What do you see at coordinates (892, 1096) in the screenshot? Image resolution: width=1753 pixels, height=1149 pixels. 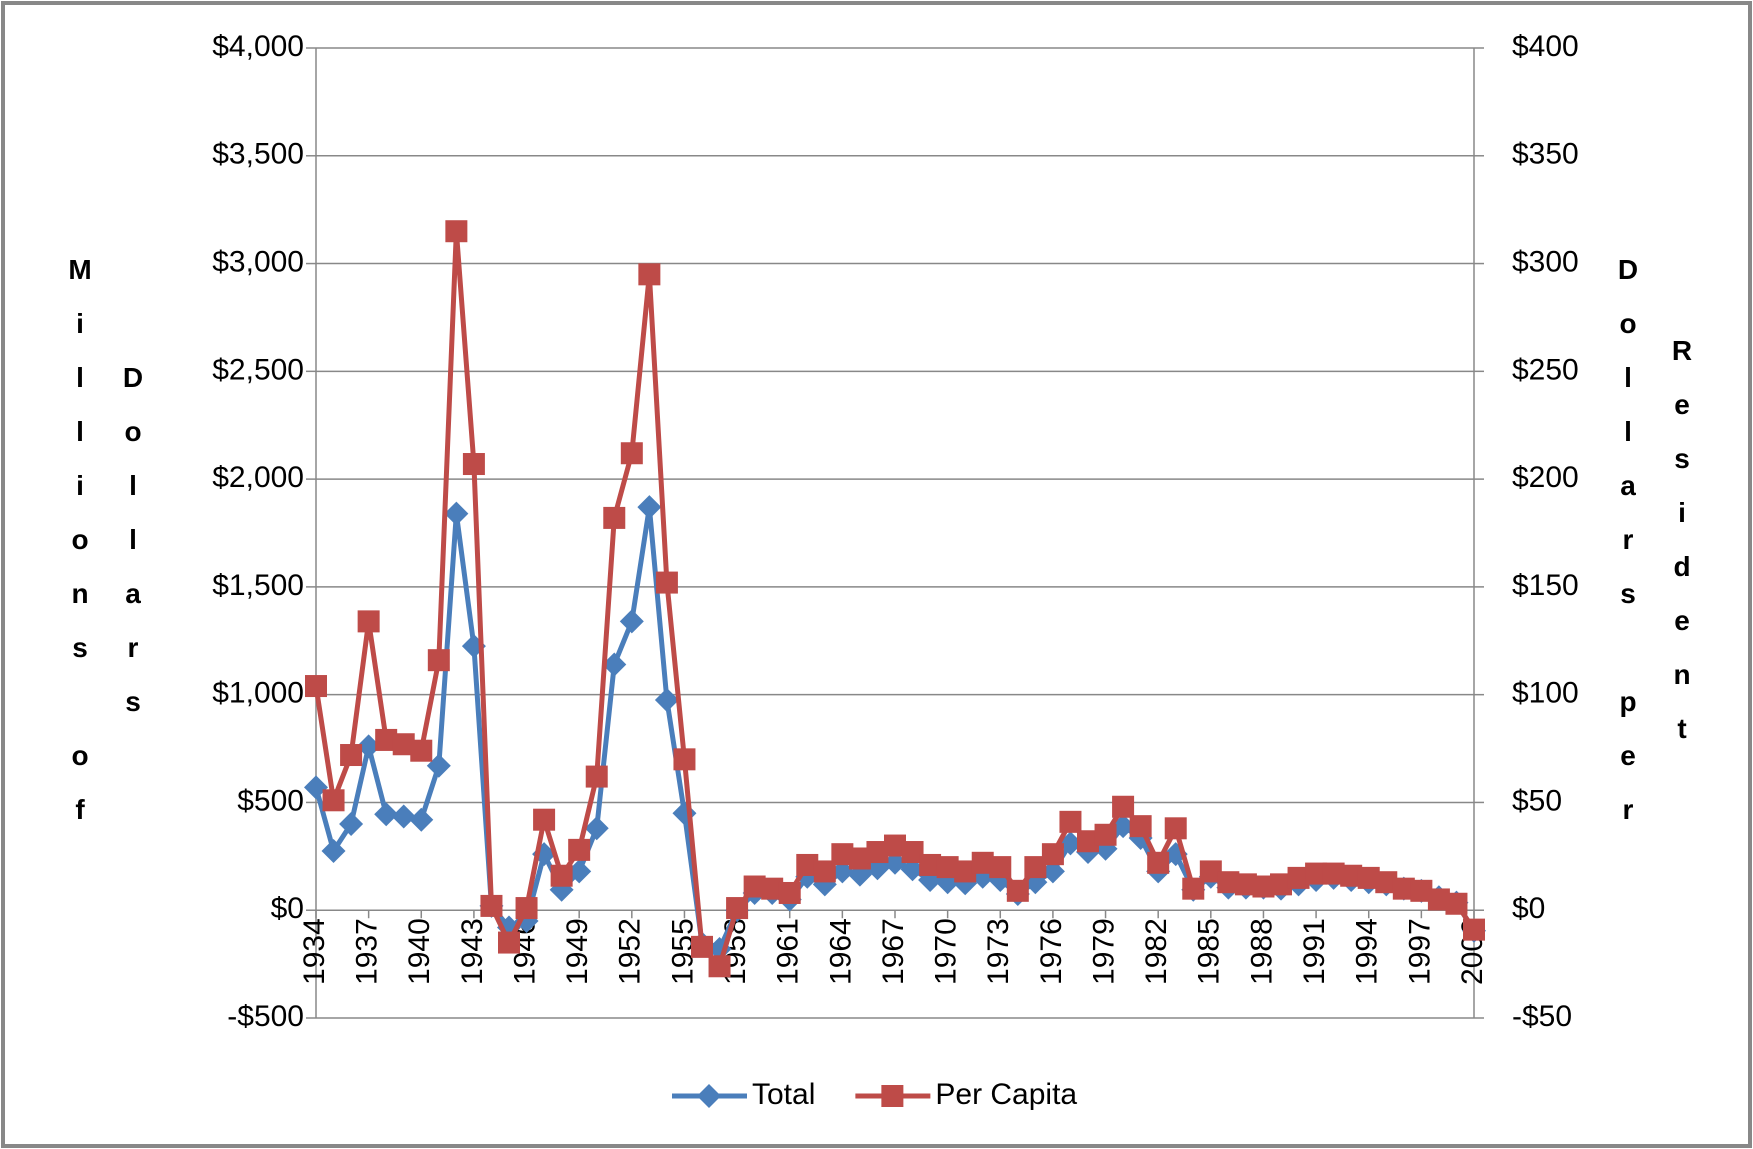 I see `legend-marker` at bounding box center [892, 1096].